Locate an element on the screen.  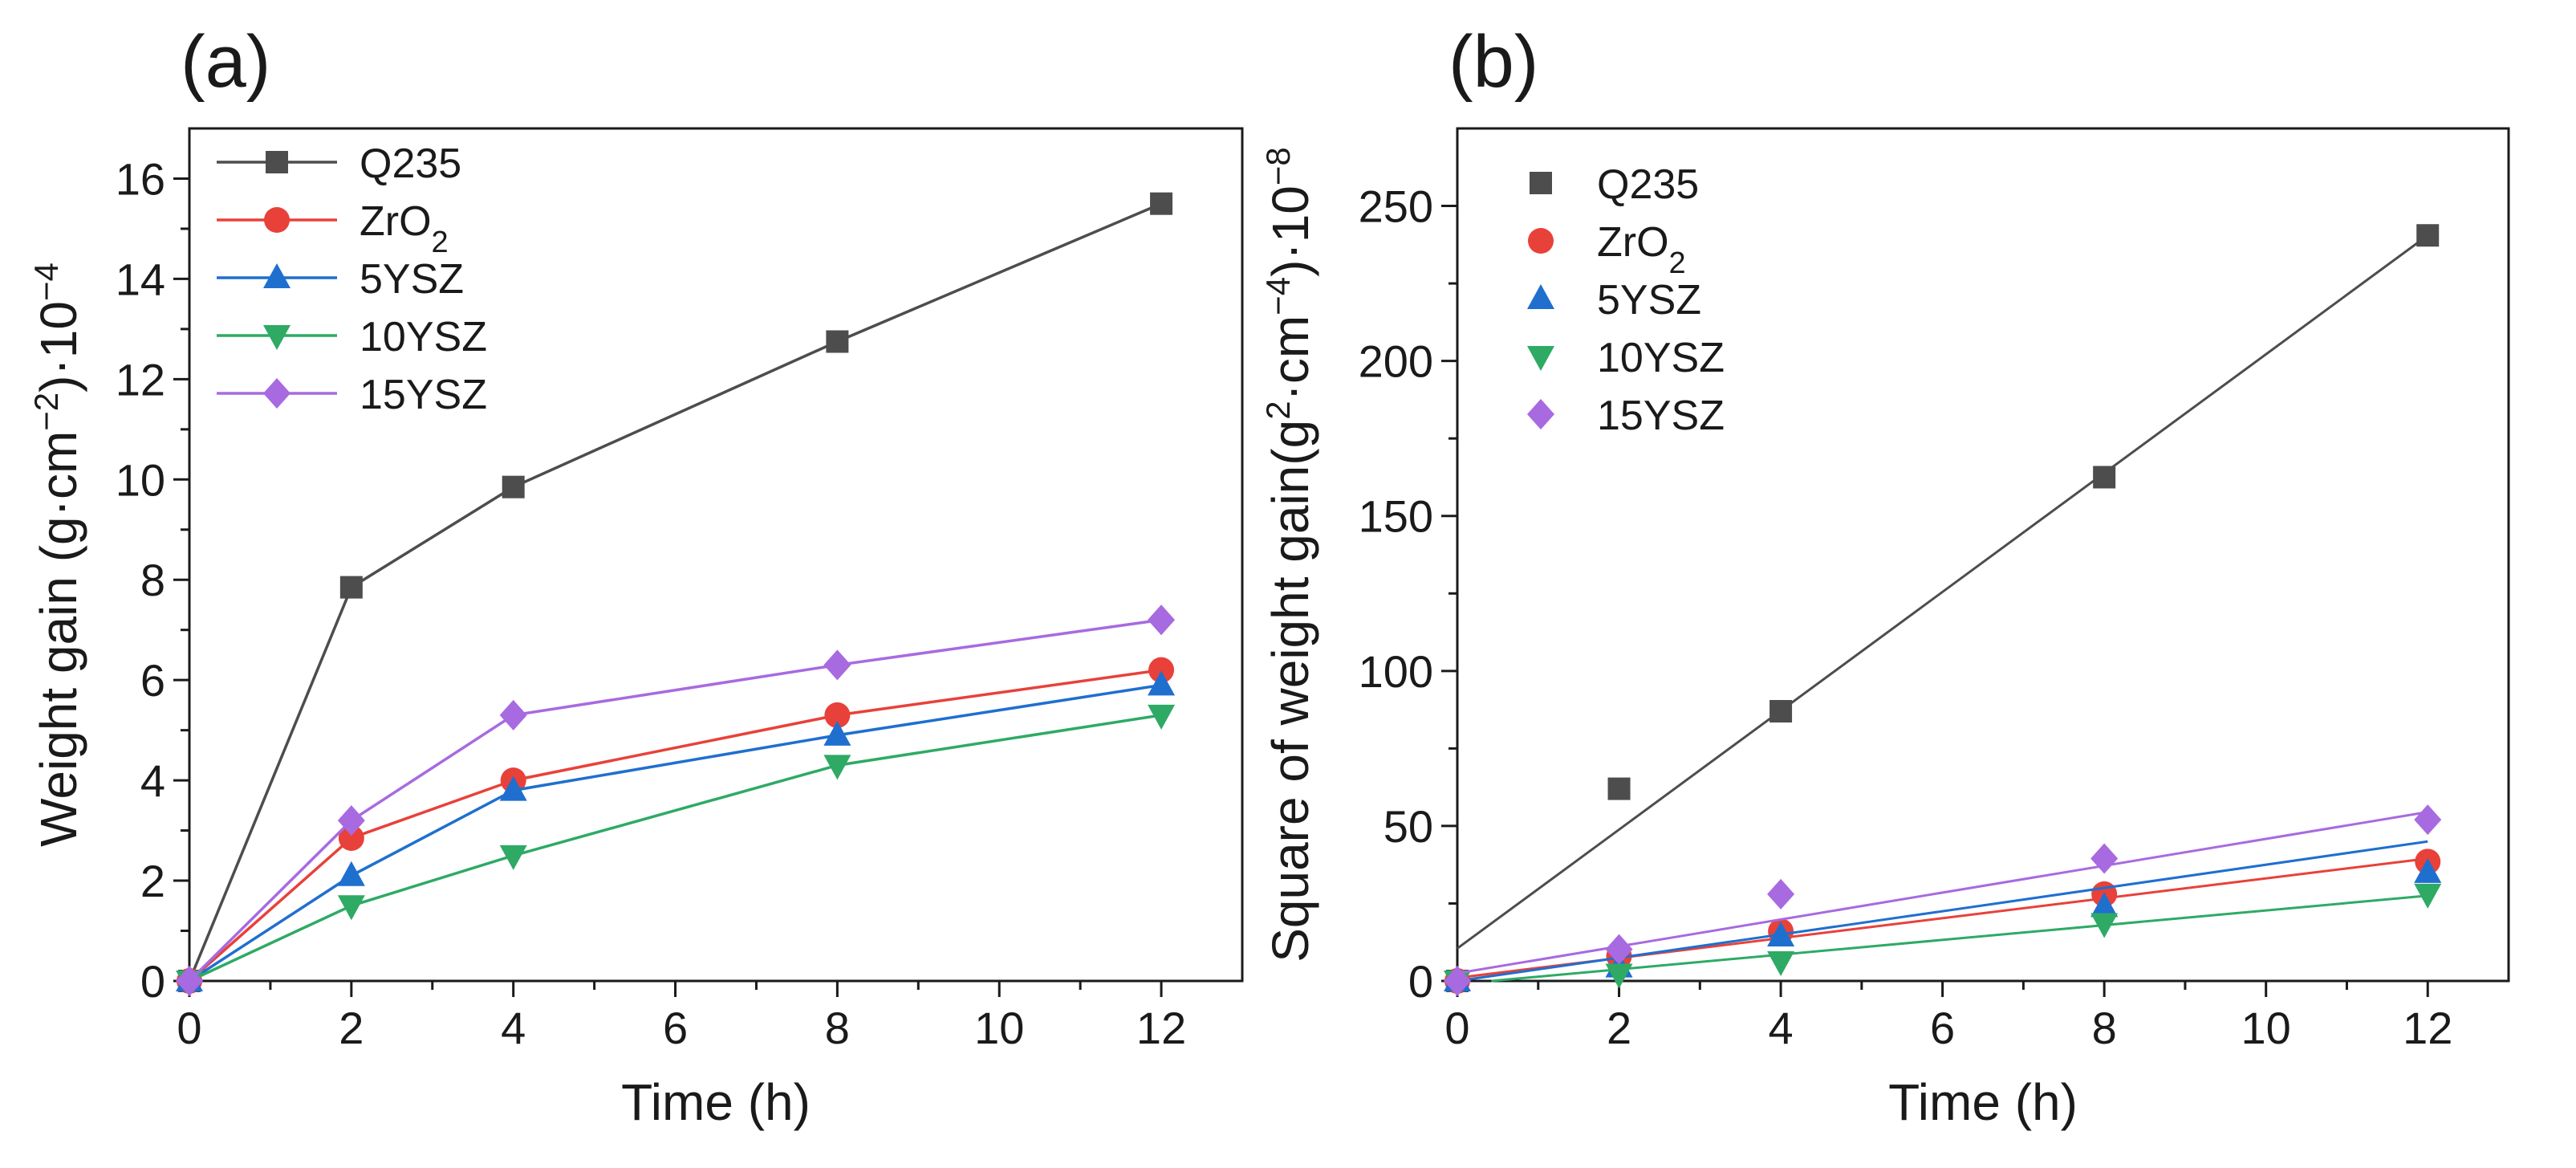
panel-a-legend-name: 15YSZ is located at coordinates (424, 395).